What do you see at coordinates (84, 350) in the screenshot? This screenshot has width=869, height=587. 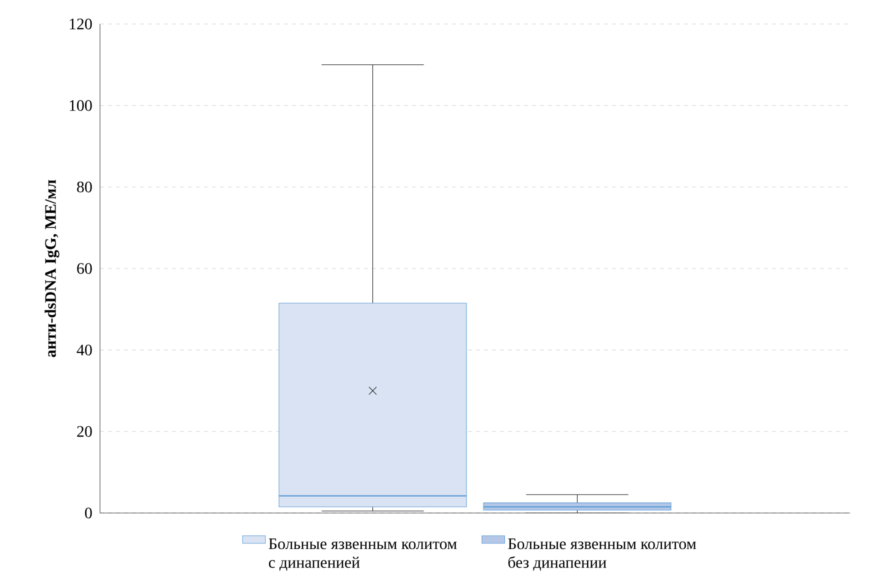 I see `y-tick-label: 40` at bounding box center [84, 350].